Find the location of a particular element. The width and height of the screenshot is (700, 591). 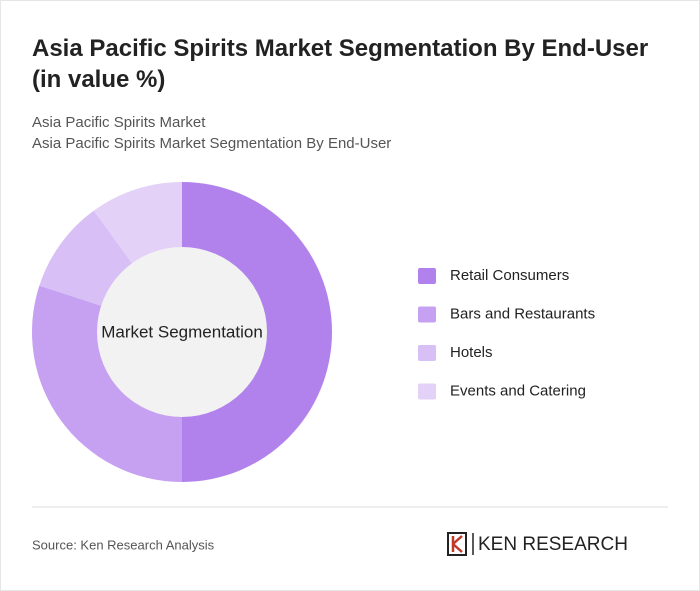

brand: KEN RESEARCH is located at coordinates (553, 544).